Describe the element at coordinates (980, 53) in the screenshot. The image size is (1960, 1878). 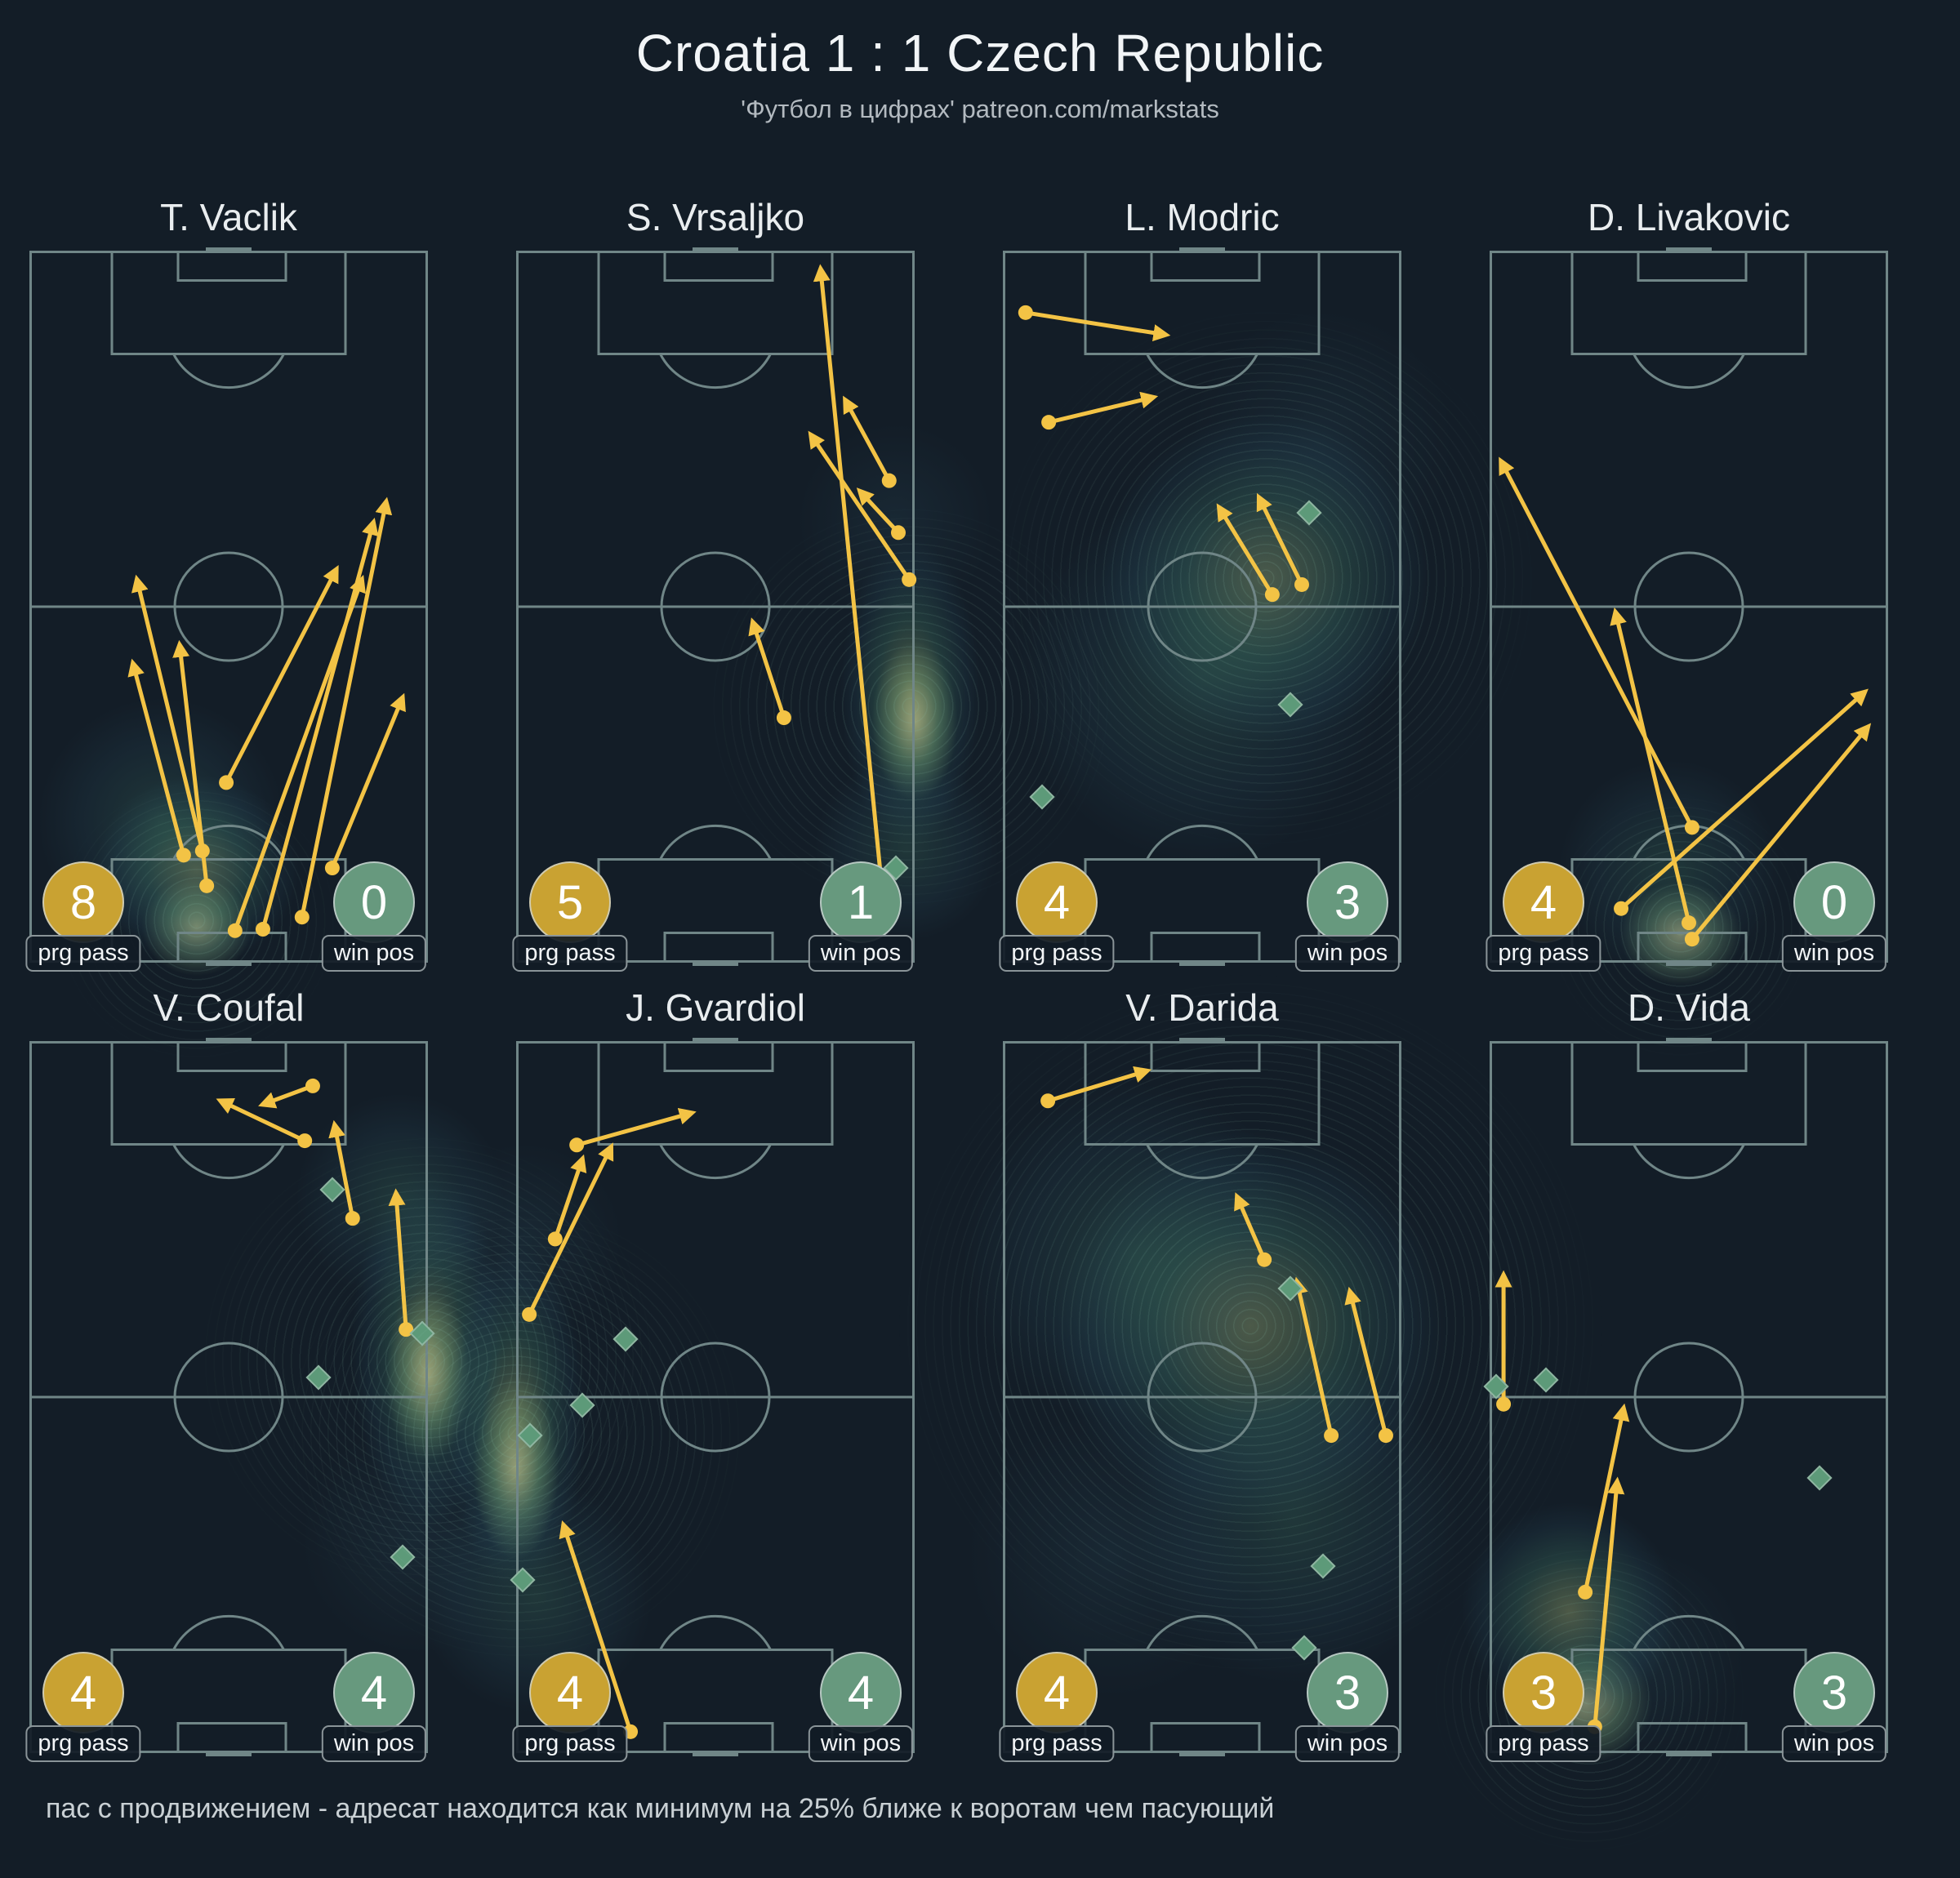
I see `match-title: Croatia 1 : 1 Czech Republic` at that location.